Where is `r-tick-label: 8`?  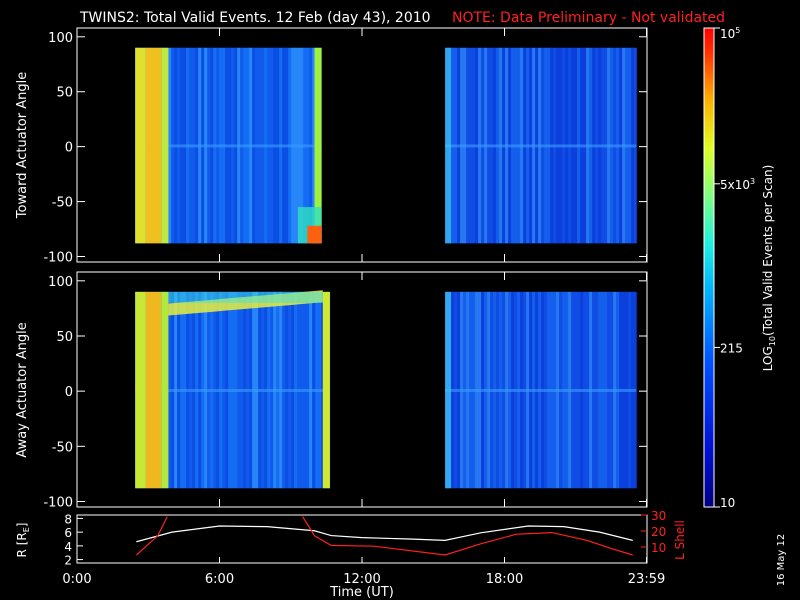 r-tick-label: 8 is located at coordinates (68, 519).